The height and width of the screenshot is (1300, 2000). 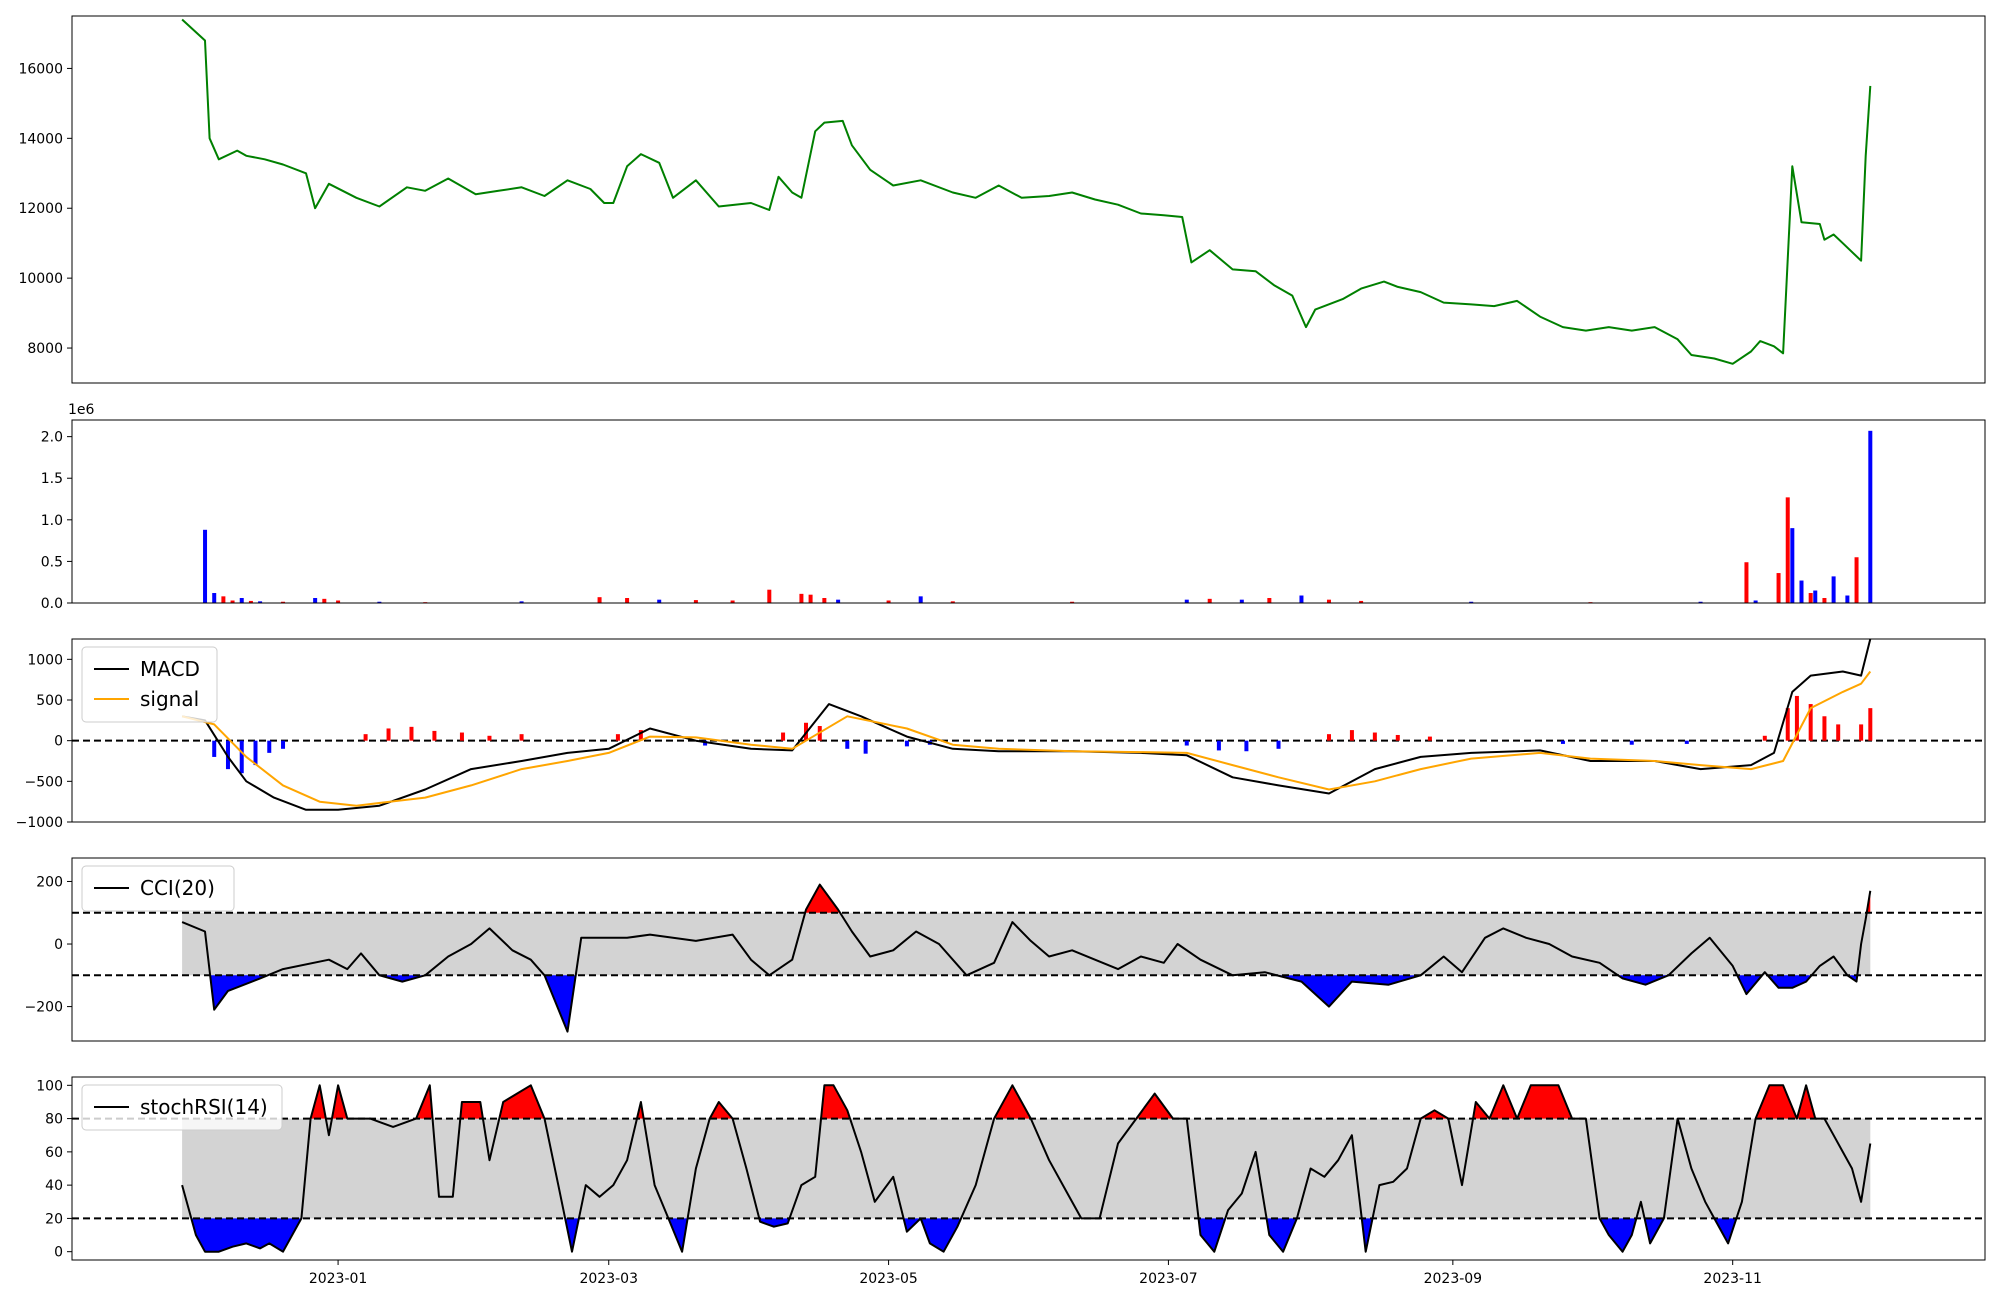 What do you see at coordinates (54, 1153) in the screenshot?
I see `y-tick-label: 60` at bounding box center [54, 1153].